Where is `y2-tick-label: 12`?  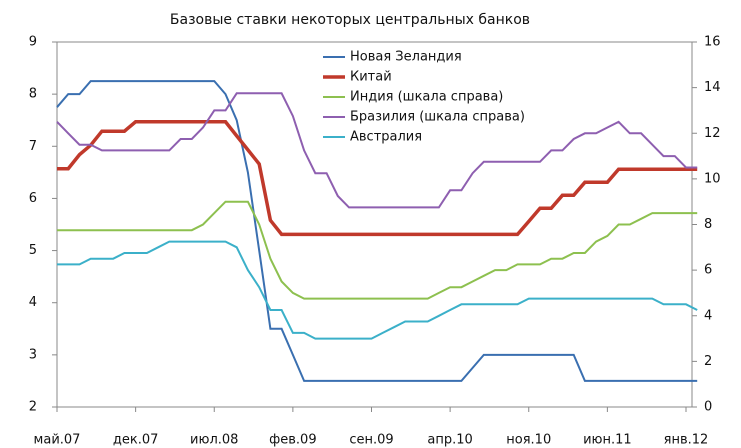 y2-tick-label: 12 is located at coordinates (712, 133).